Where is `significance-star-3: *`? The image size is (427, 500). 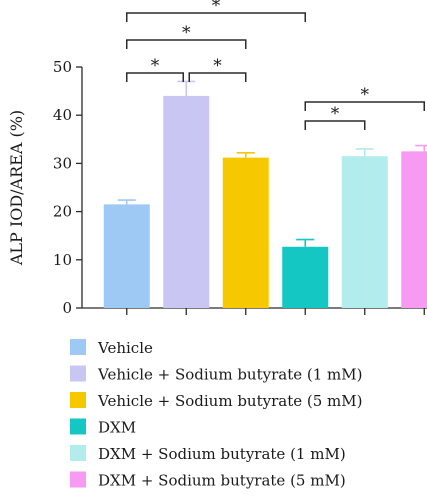 significance-star-3: * is located at coordinates (186, 33).